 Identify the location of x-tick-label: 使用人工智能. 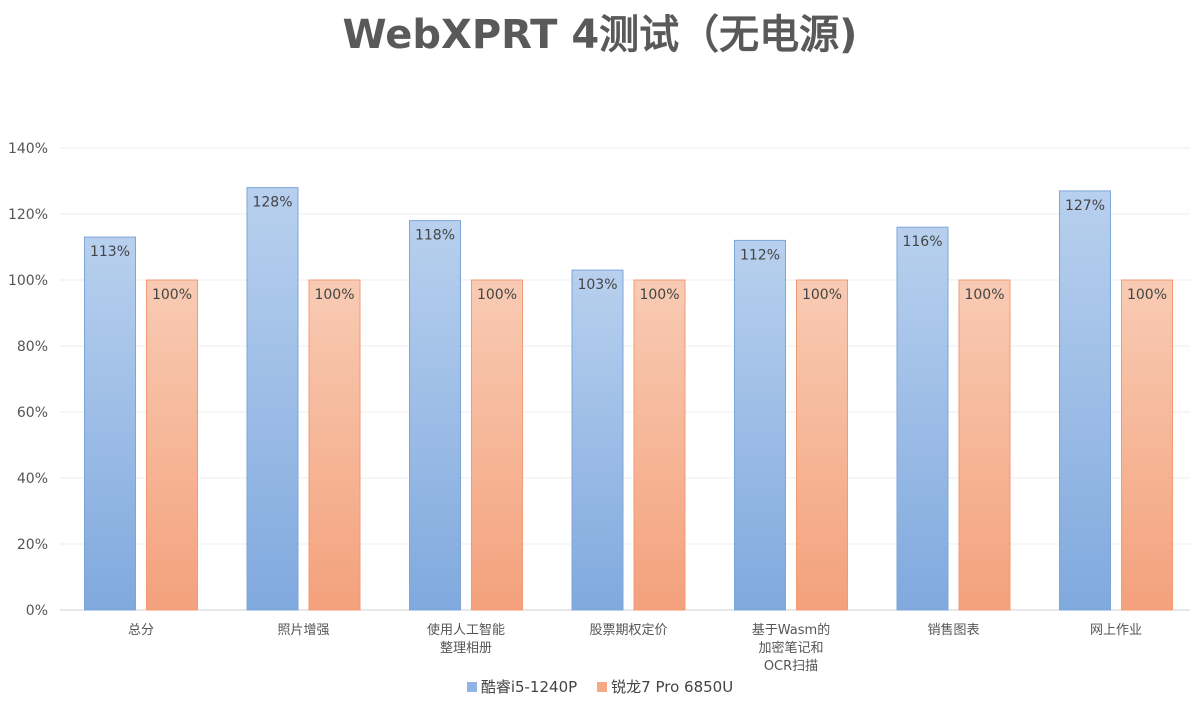
(466, 630).